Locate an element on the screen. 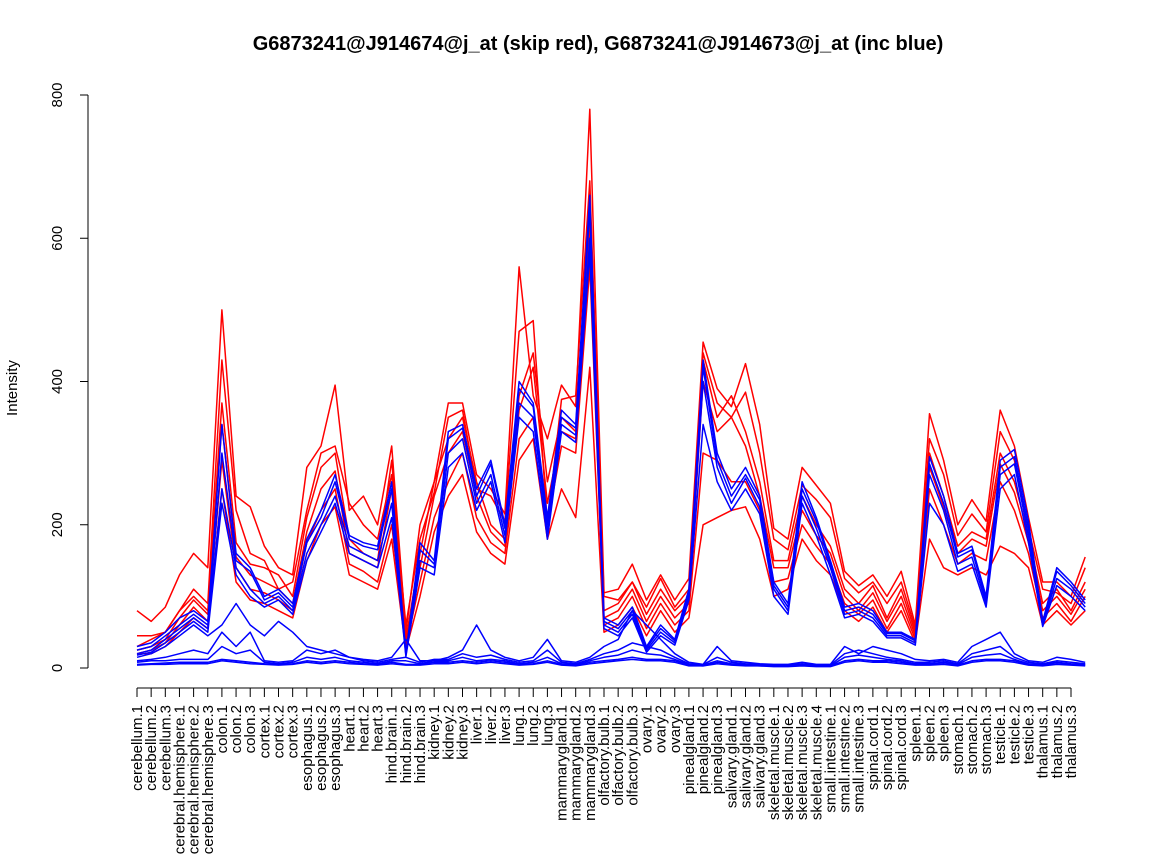  x-tick-label: cerebellum.3 is located at coordinates (165, 748).